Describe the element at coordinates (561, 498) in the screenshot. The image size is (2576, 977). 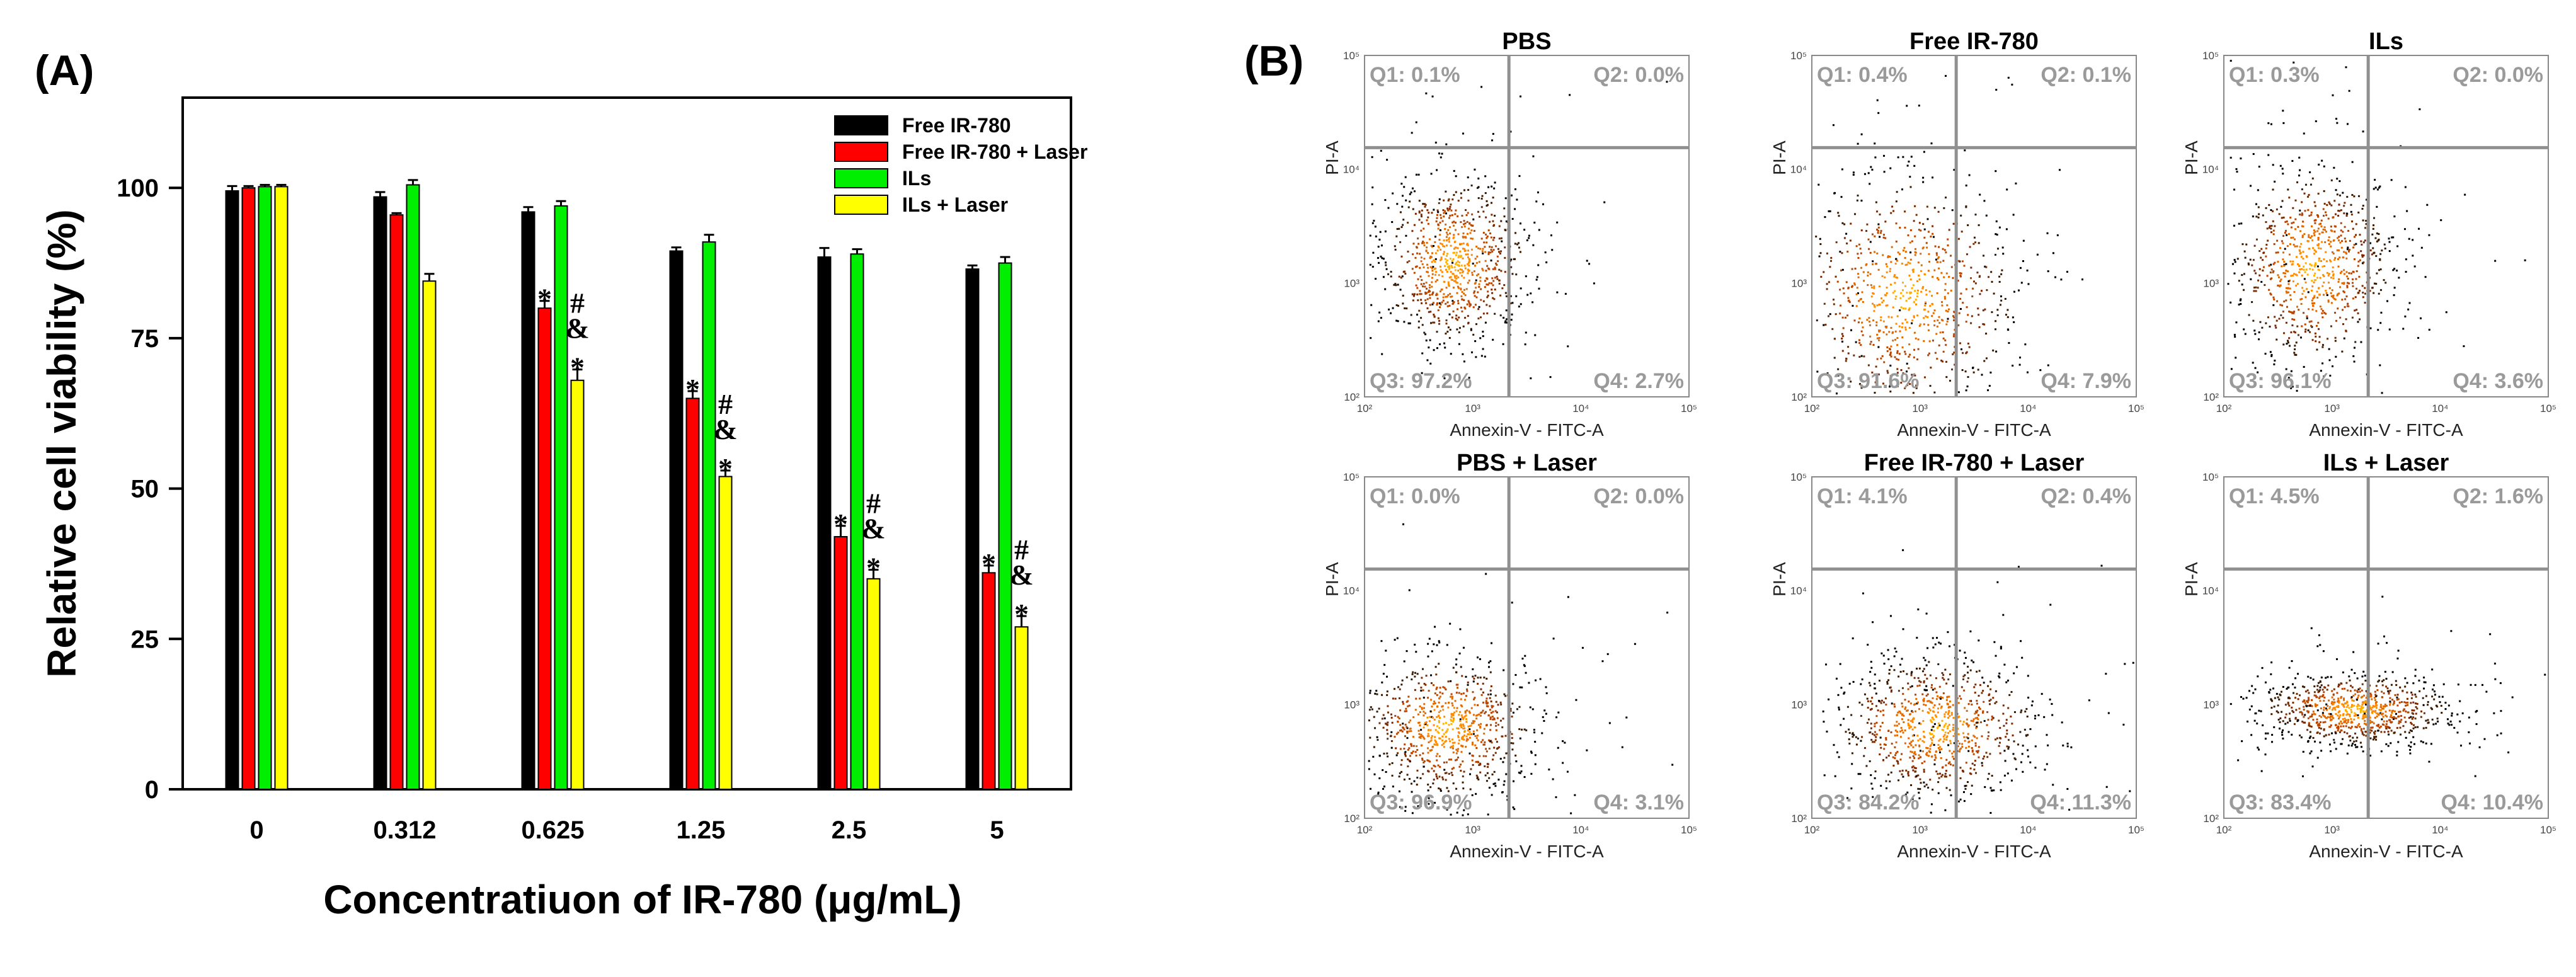
I see `bar-ils-0.625` at that location.